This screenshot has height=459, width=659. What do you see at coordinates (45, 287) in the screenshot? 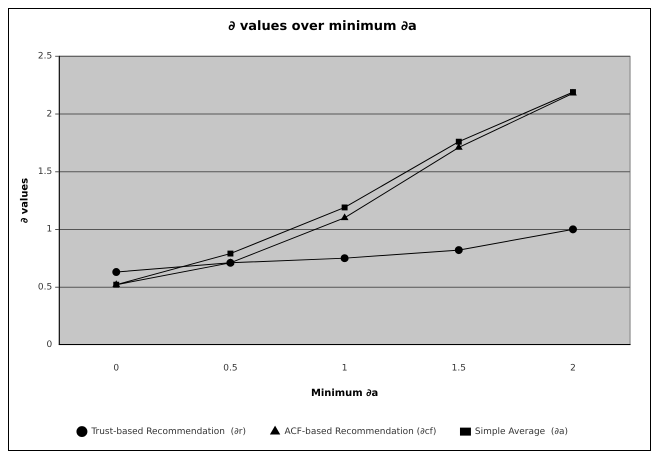
I see `y-tick-label: 0.5` at bounding box center [45, 287].